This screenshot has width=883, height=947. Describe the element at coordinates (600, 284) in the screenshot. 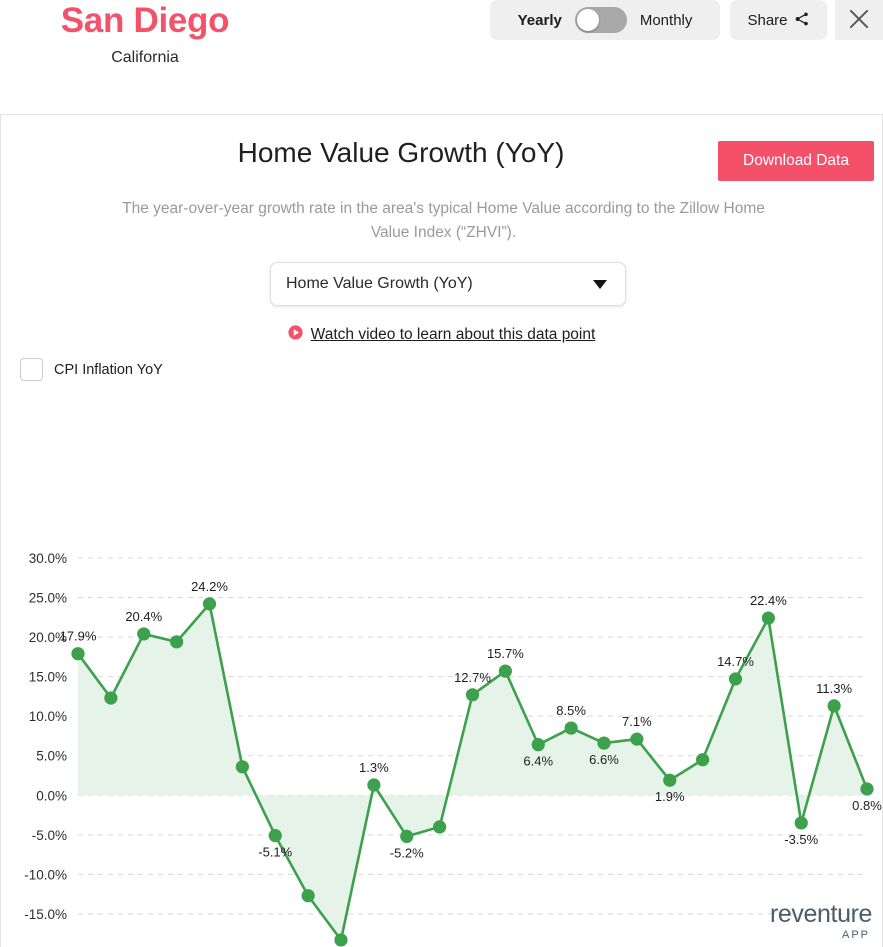

I see `chevron-down-icon` at that location.